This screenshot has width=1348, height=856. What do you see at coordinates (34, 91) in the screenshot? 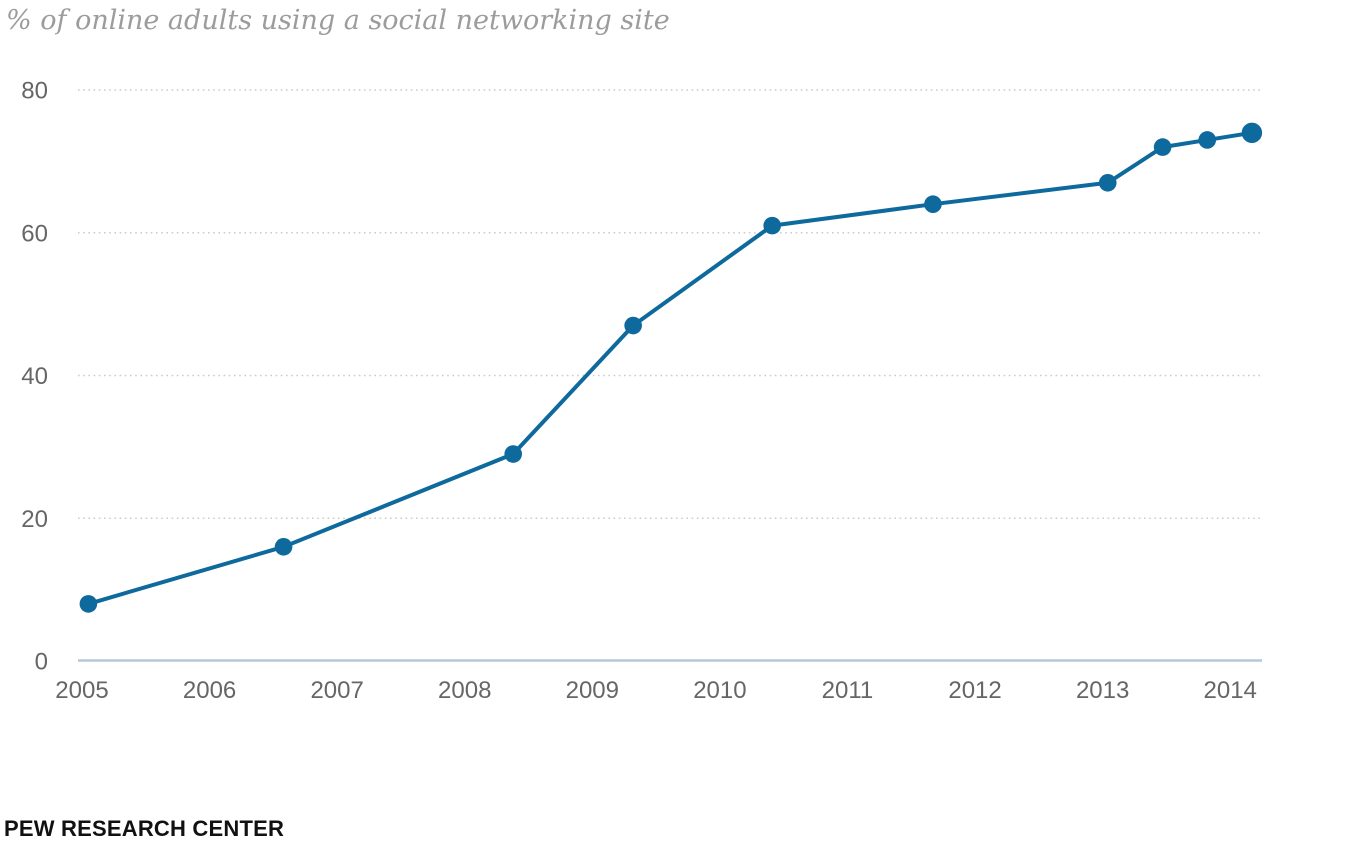
I see `y-tick-label: 80` at bounding box center [34, 91].